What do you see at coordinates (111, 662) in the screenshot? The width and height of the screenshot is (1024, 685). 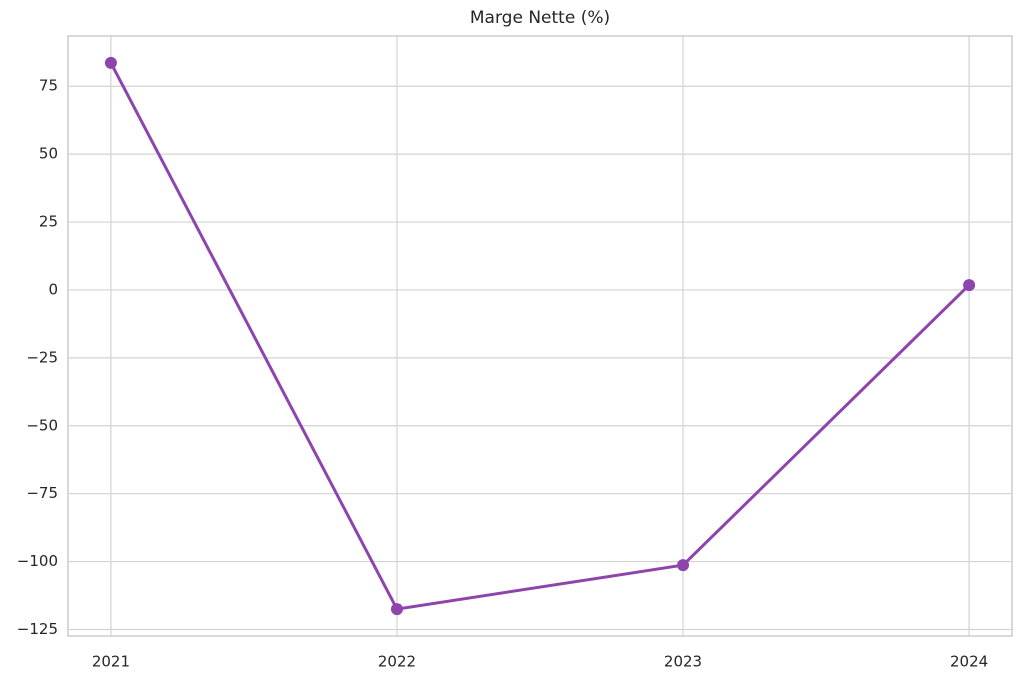 I see `x-tick-label: 2021` at bounding box center [111, 662].